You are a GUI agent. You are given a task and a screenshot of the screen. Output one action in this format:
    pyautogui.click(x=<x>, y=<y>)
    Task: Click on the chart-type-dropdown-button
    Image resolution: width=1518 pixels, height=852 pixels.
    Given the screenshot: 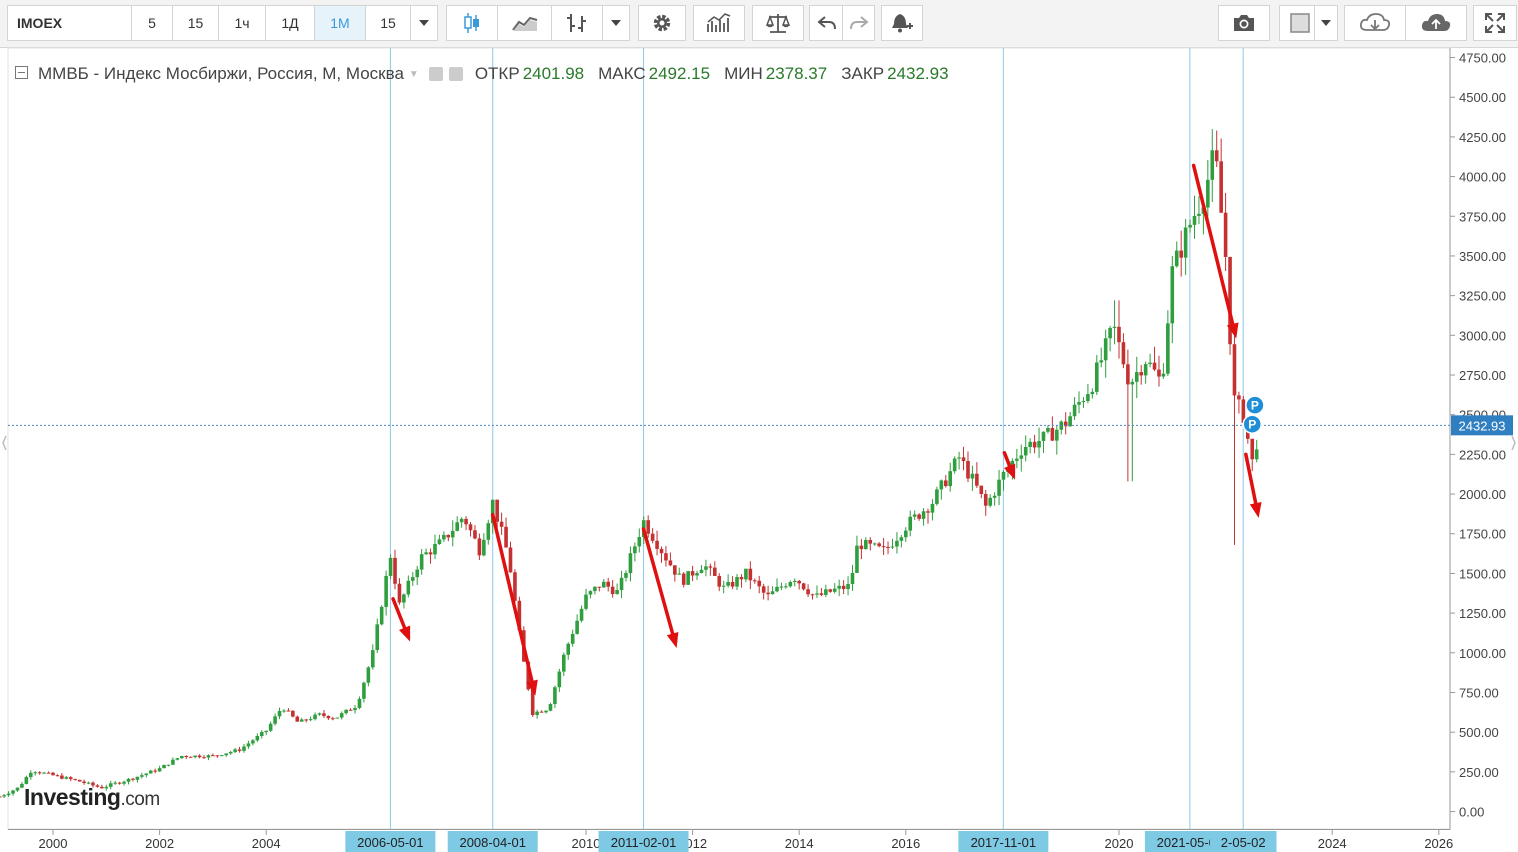 What is the action you would take?
    pyautogui.click(x=616, y=23)
    